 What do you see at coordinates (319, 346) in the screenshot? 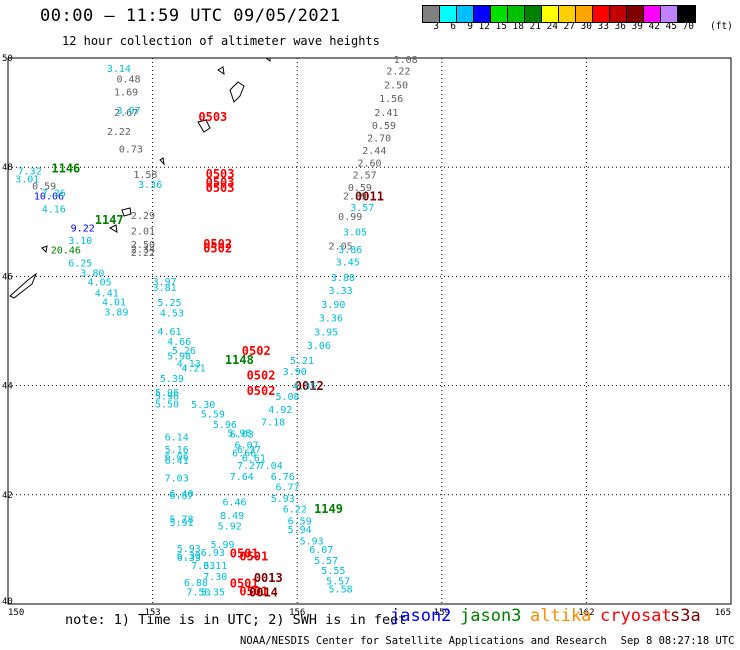
I see `wave-height-value: 3.06` at bounding box center [319, 346].